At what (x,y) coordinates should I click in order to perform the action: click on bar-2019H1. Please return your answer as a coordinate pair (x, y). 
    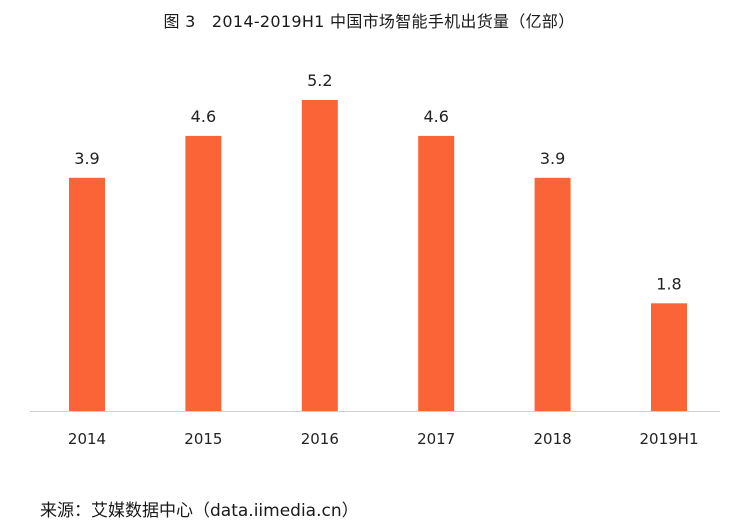
    Looking at the image, I should click on (669, 357).